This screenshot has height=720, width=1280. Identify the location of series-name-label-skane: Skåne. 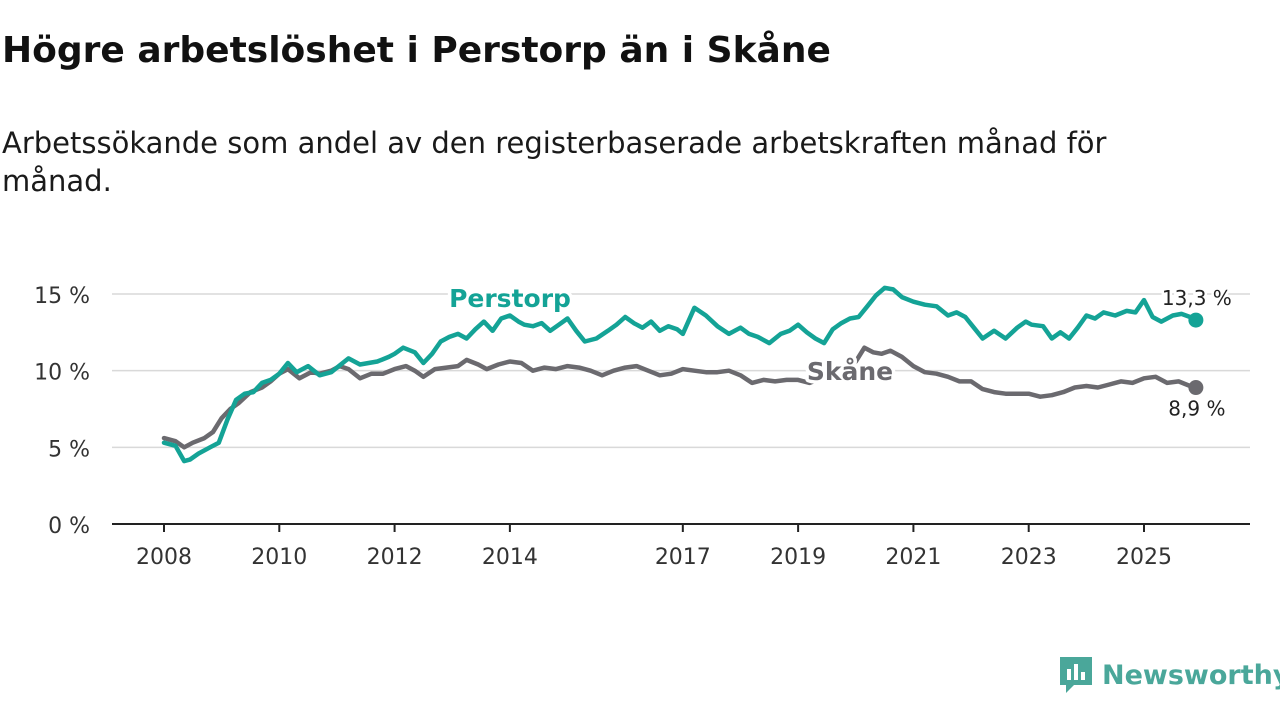
(850, 371).